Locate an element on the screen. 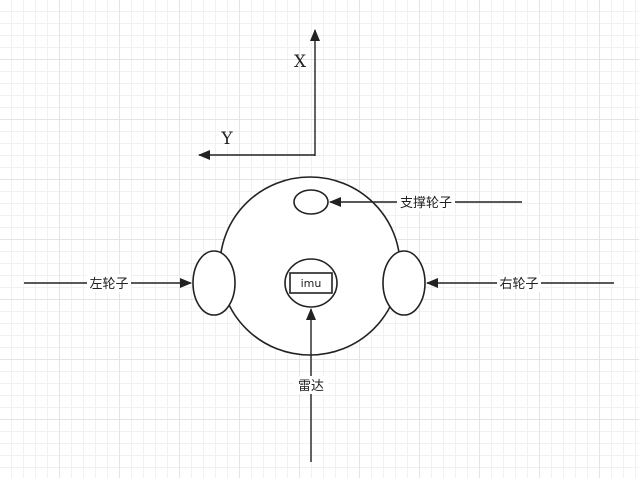  lidar-label-bg is located at coordinates (311, 385).